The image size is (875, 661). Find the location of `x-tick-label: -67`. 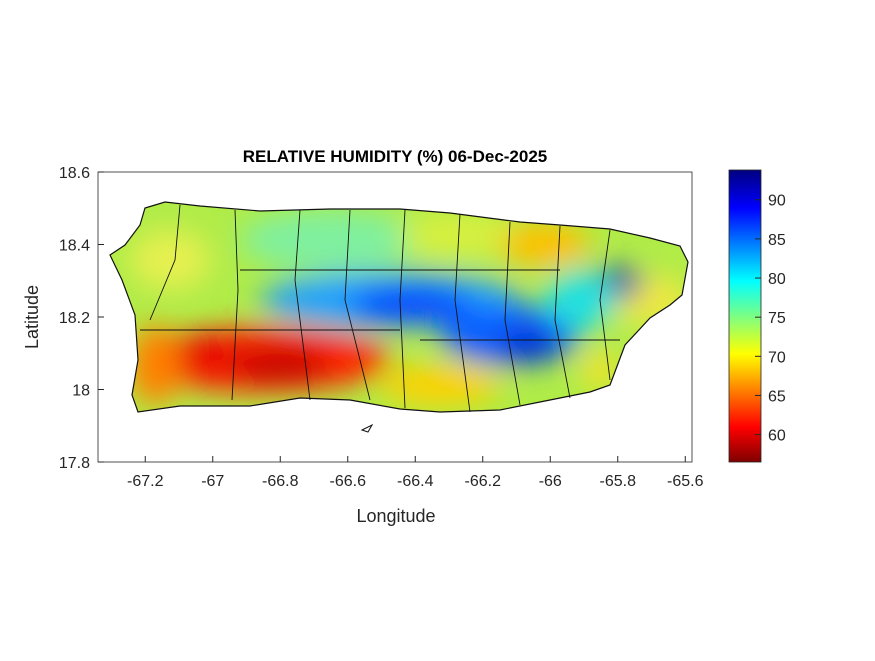

x-tick-label: -67 is located at coordinates (212, 481).